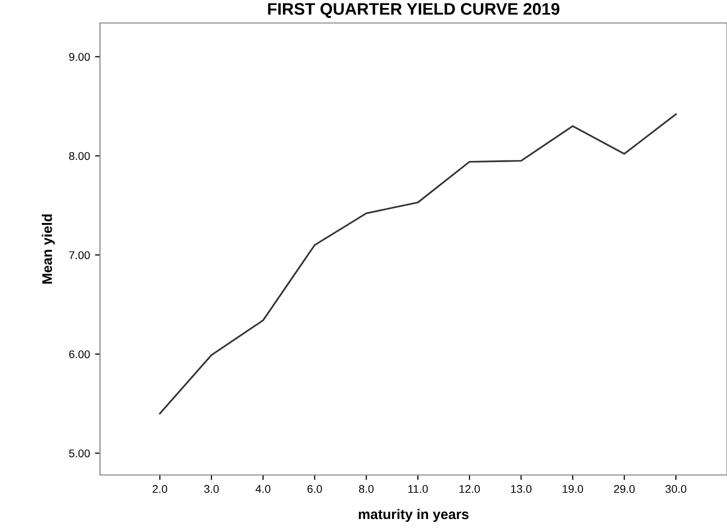  What do you see at coordinates (366, 489) in the screenshot?
I see `x-tick-label: 8.0` at bounding box center [366, 489].